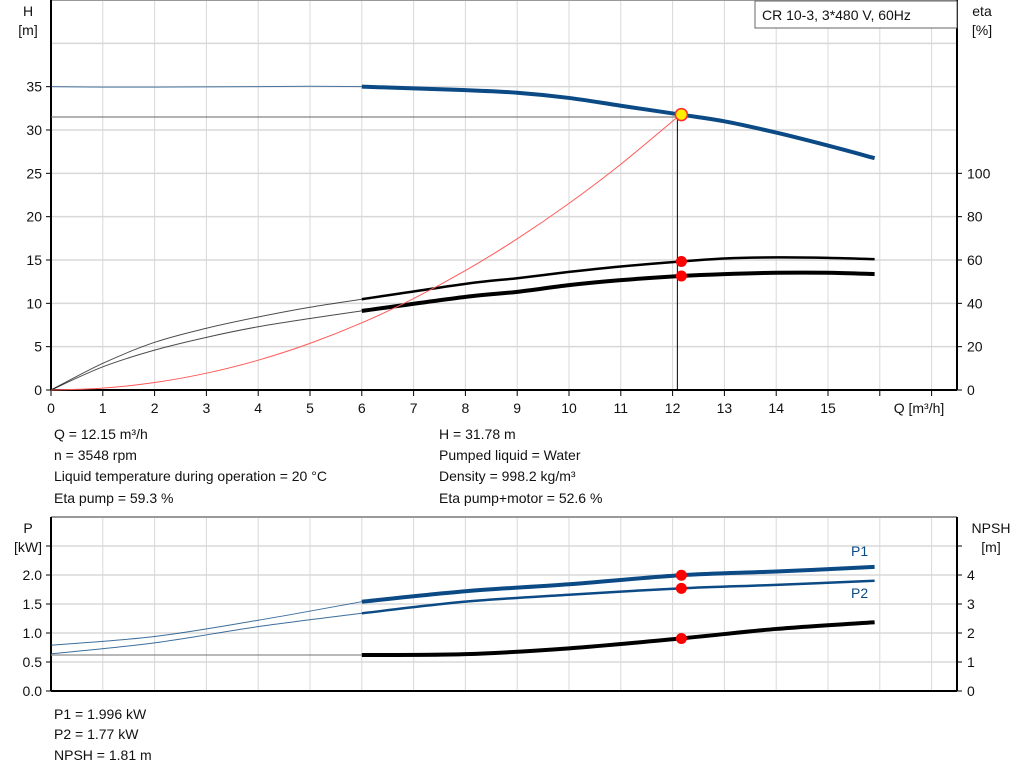 Image resolution: width=1024 pixels, height=781 pixels. I want to click on top-ylabel-unit: [m], so click(27, 30).